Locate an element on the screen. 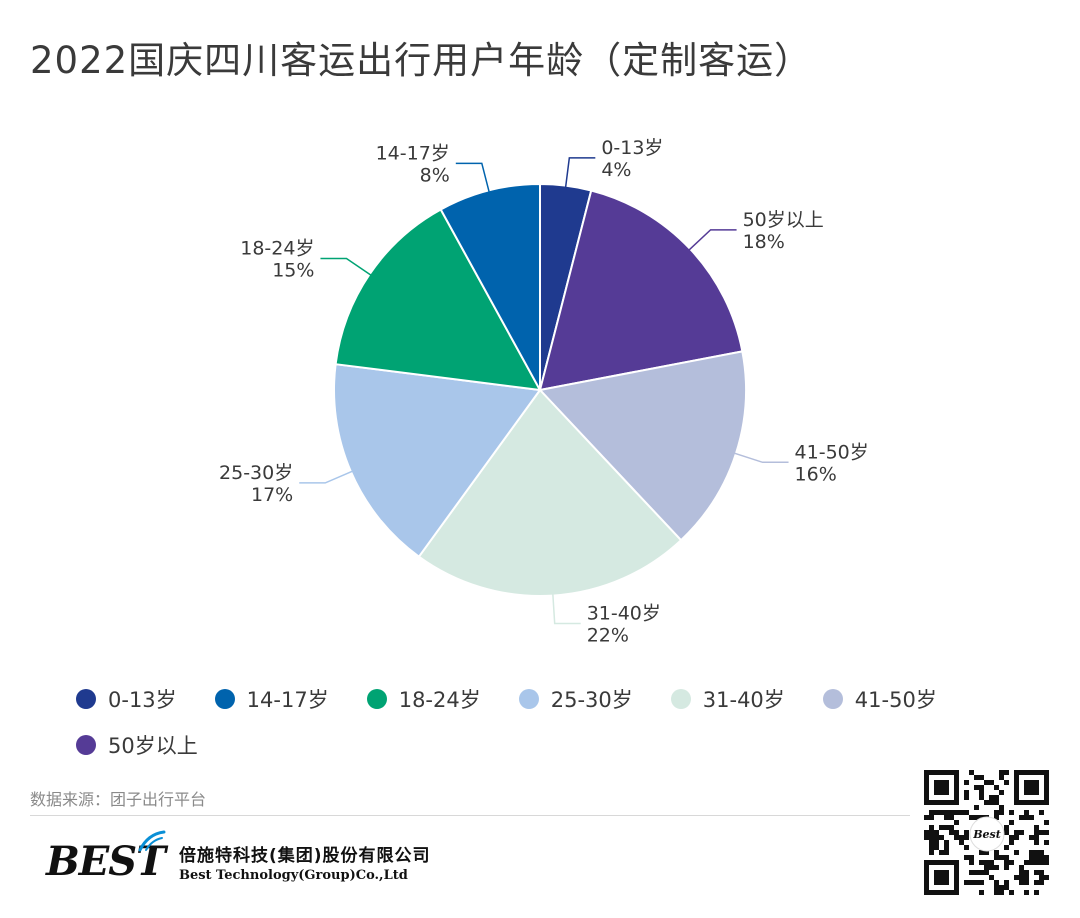 The image size is (1080, 918). slice-label-value: 15% is located at coordinates (293, 270).